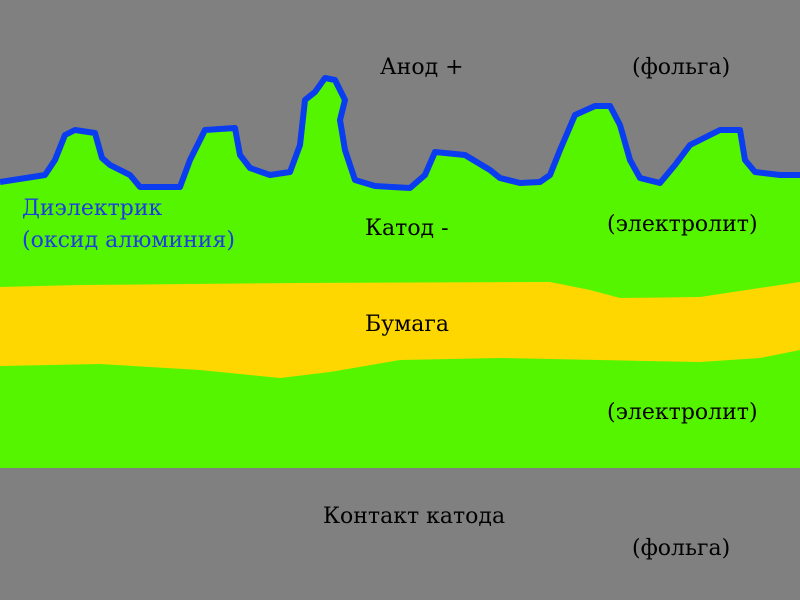 The width and height of the screenshot is (800, 600). What do you see at coordinates (407, 324) in the screenshot?
I see `label: Бумага` at bounding box center [407, 324].